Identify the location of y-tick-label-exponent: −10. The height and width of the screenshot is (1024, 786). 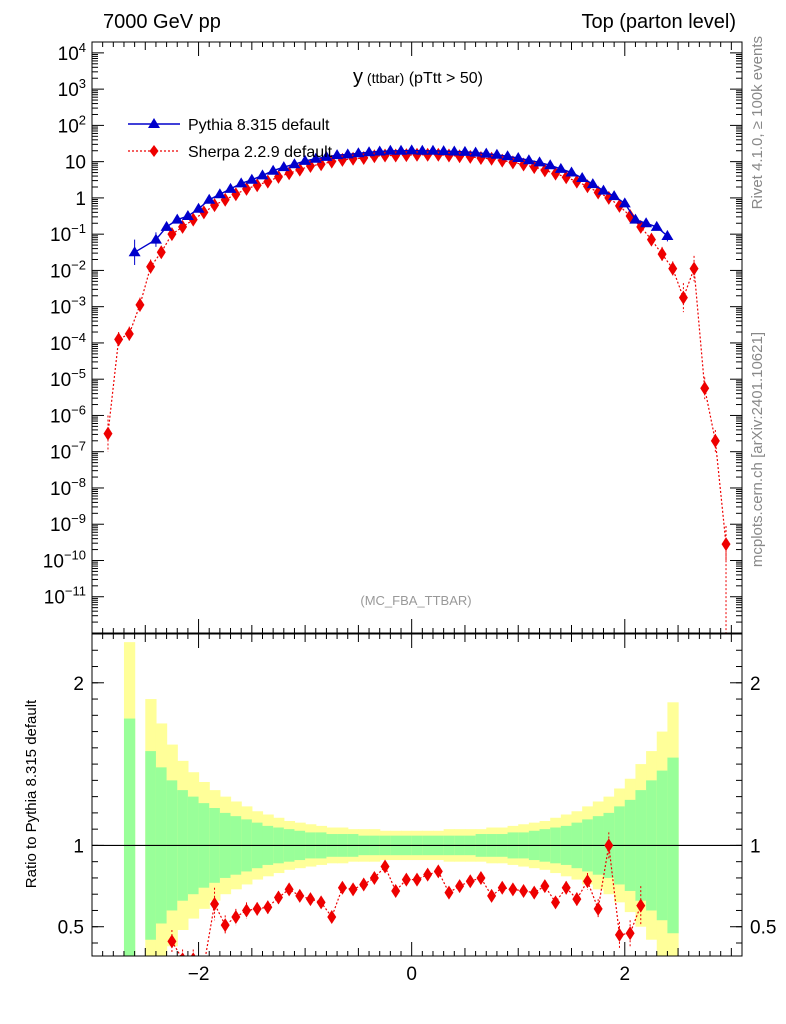
(75, 554).